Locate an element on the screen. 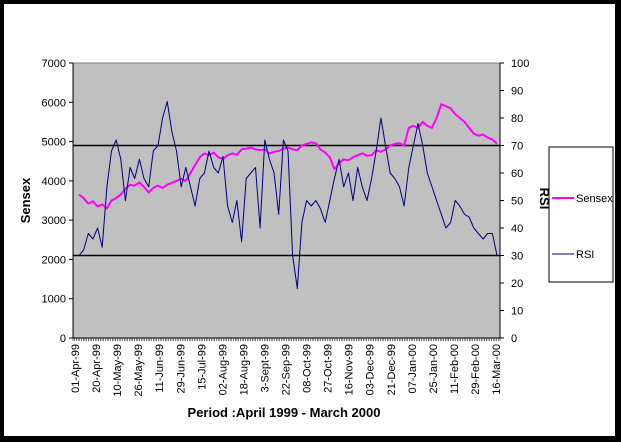 The width and height of the screenshot is (621, 442). x-tick-label: 11-Jun-99 is located at coordinates (160, 368).